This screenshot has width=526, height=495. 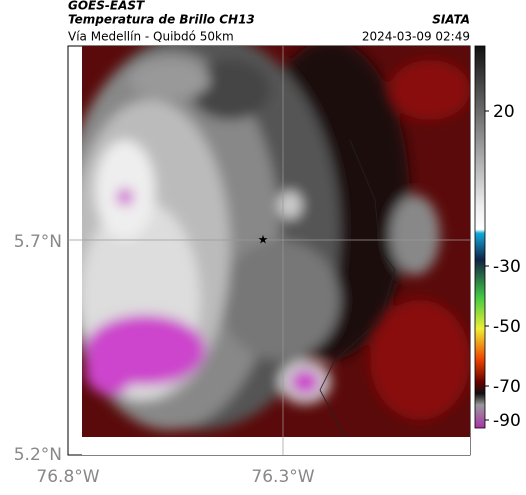 I want to click on lon-label: 76.8°W, so click(x=67, y=477).